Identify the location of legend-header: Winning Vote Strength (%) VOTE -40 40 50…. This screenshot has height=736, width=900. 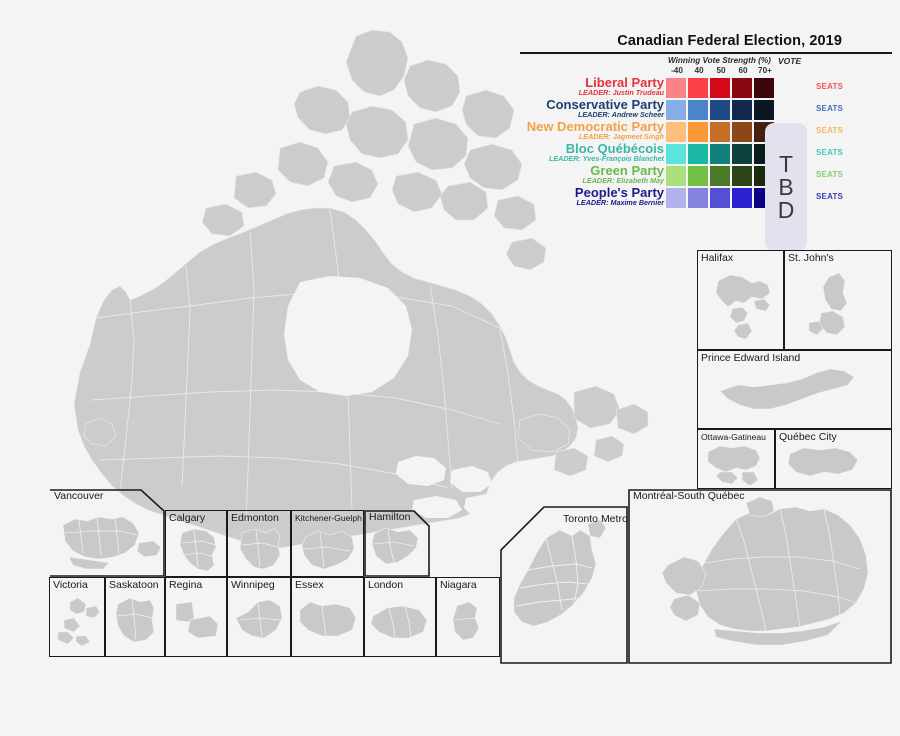
(706, 67).